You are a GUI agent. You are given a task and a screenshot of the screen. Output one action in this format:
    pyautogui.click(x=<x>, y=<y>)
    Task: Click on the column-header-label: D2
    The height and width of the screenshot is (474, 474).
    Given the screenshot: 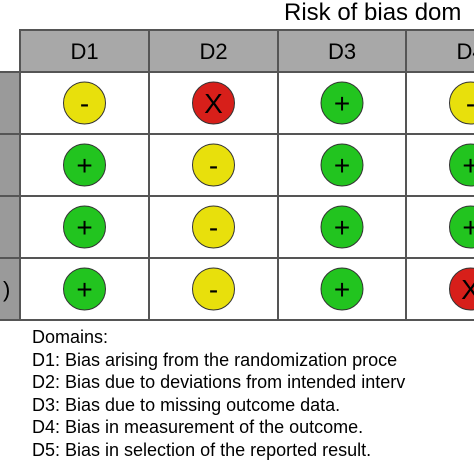 What is the action you would take?
    pyautogui.click(x=213, y=51)
    